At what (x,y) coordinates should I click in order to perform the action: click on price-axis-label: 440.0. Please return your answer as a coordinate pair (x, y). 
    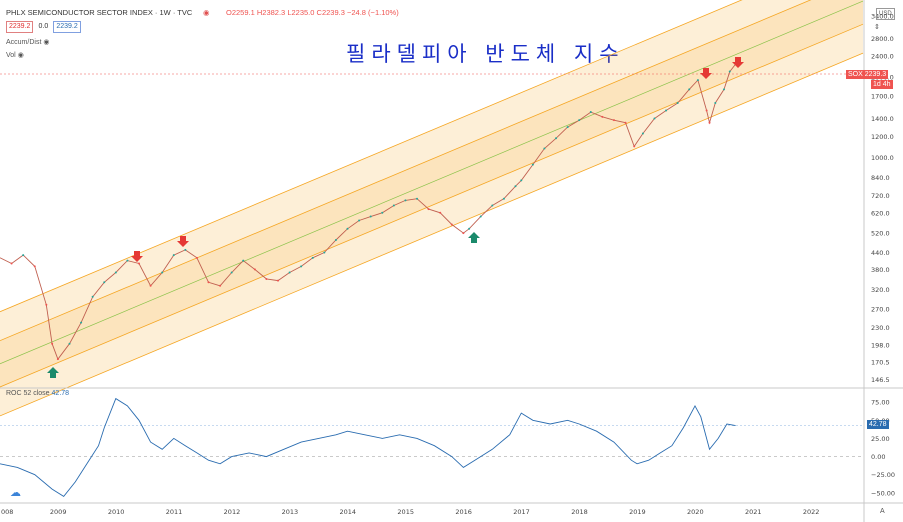
    Looking at the image, I should click on (880, 253).